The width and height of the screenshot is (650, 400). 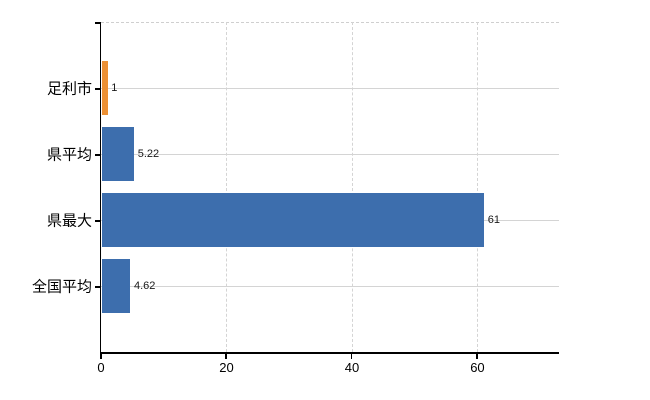 What do you see at coordinates (101, 367) in the screenshot?
I see `x-tick-label: 0` at bounding box center [101, 367].